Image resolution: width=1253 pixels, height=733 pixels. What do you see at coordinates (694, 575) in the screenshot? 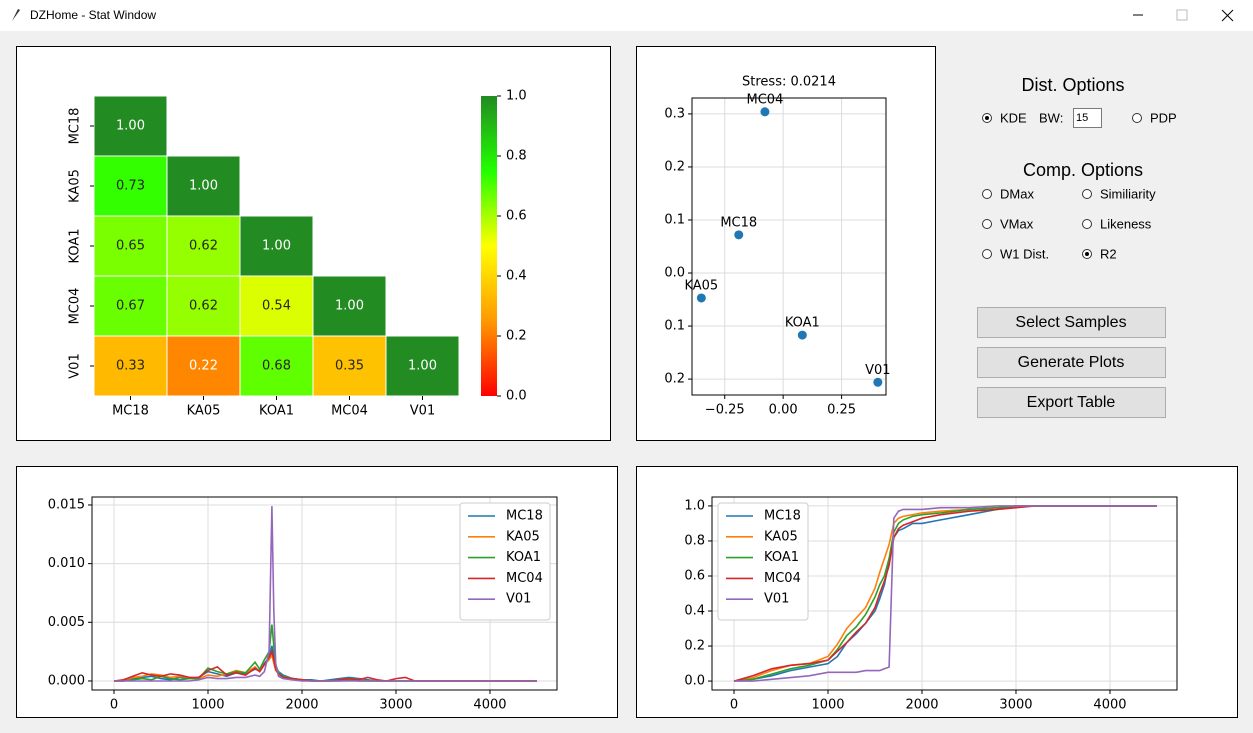
I see `y-tick-label: 0.6` at bounding box center [694, 575].